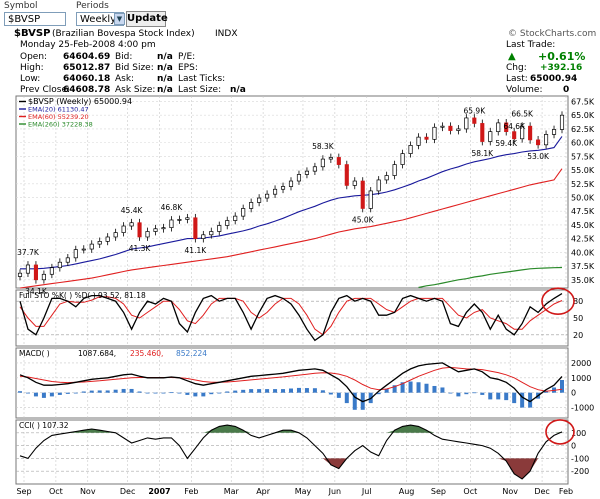  Describe the element at coordinates (80, 101) in the screenshot. I see `price-legend-0: $BVSP (Weekly) 65000.94` at that location.